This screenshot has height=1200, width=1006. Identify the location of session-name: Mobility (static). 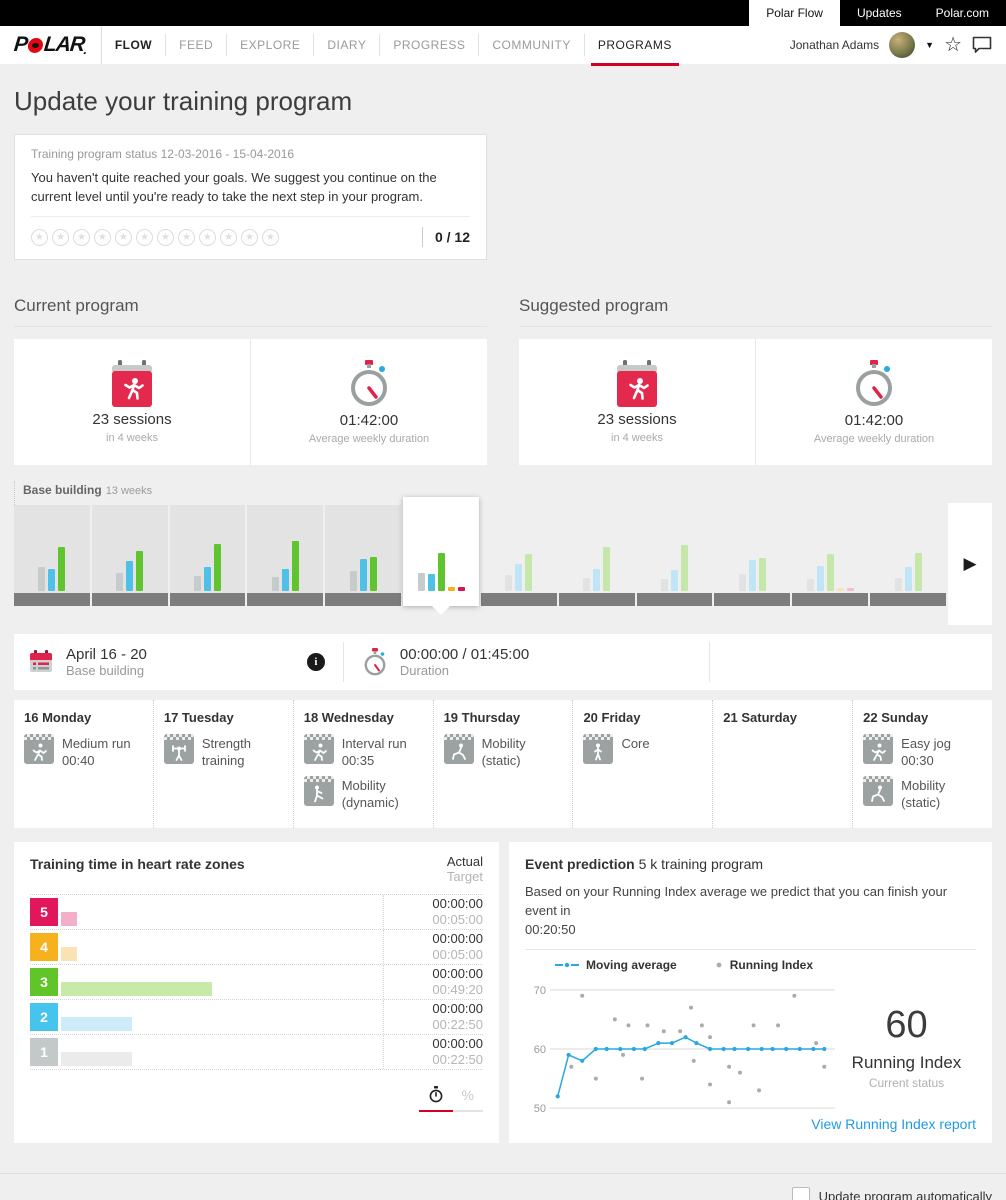
(923, 794).